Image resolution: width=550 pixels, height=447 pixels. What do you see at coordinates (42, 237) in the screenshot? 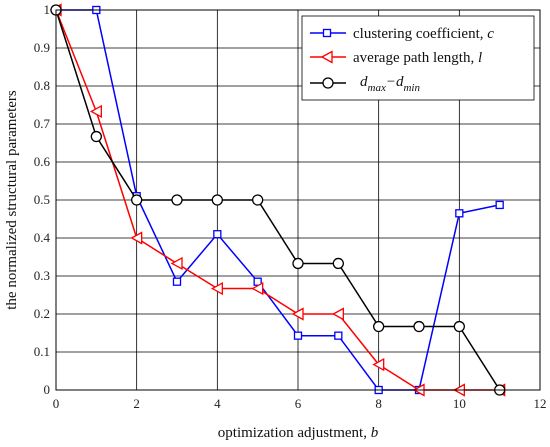
I see `y-tick-label: 0.4` at bounding box center [42, 237].